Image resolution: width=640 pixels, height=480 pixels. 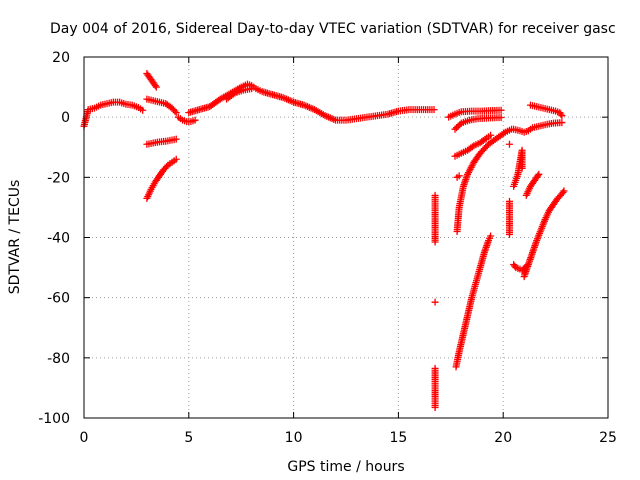 What do you see at coordinates (84, 438) in the screenshot?
I see `x-tick-label: 0` at bounding box center [84, 438].